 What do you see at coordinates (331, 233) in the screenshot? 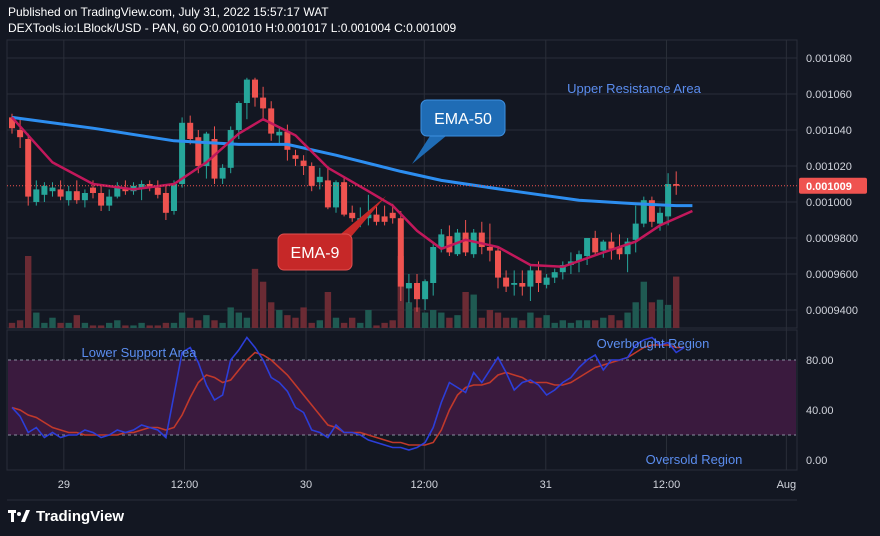
I see `ema-9-callout: EMA-9` at bounding box center [331, 233].